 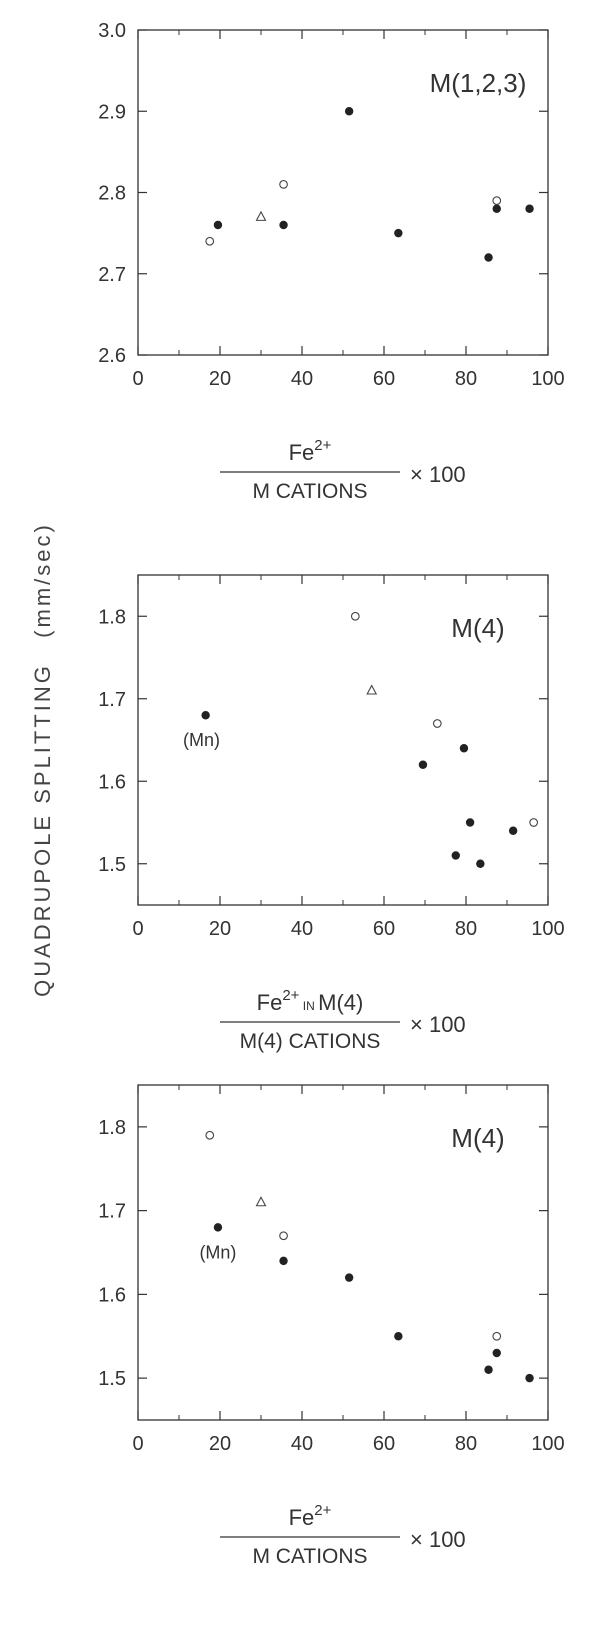 What do you see at coordinates (478, 83) in the screenshot?
I see `panel-title: M(1,2,3)` at bounding box center [478, 83].